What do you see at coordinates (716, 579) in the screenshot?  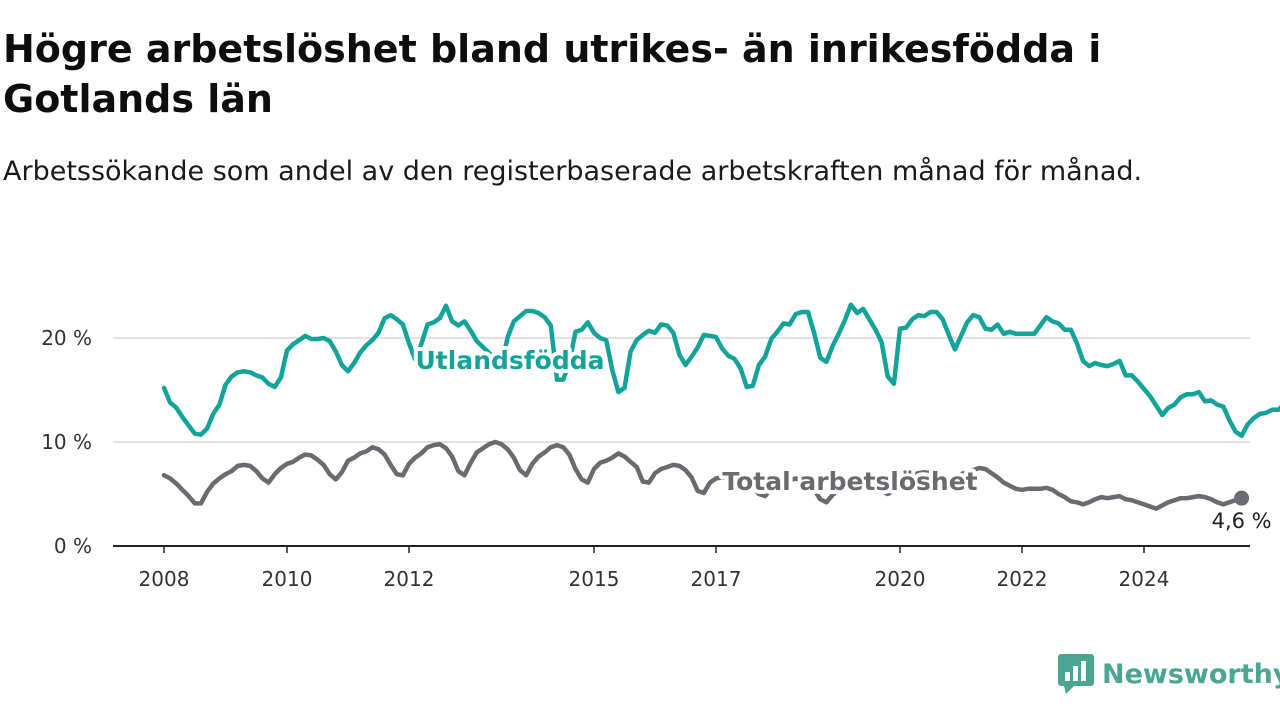 I see `x-tick-label: 2017` at bounding box center [716, 579].